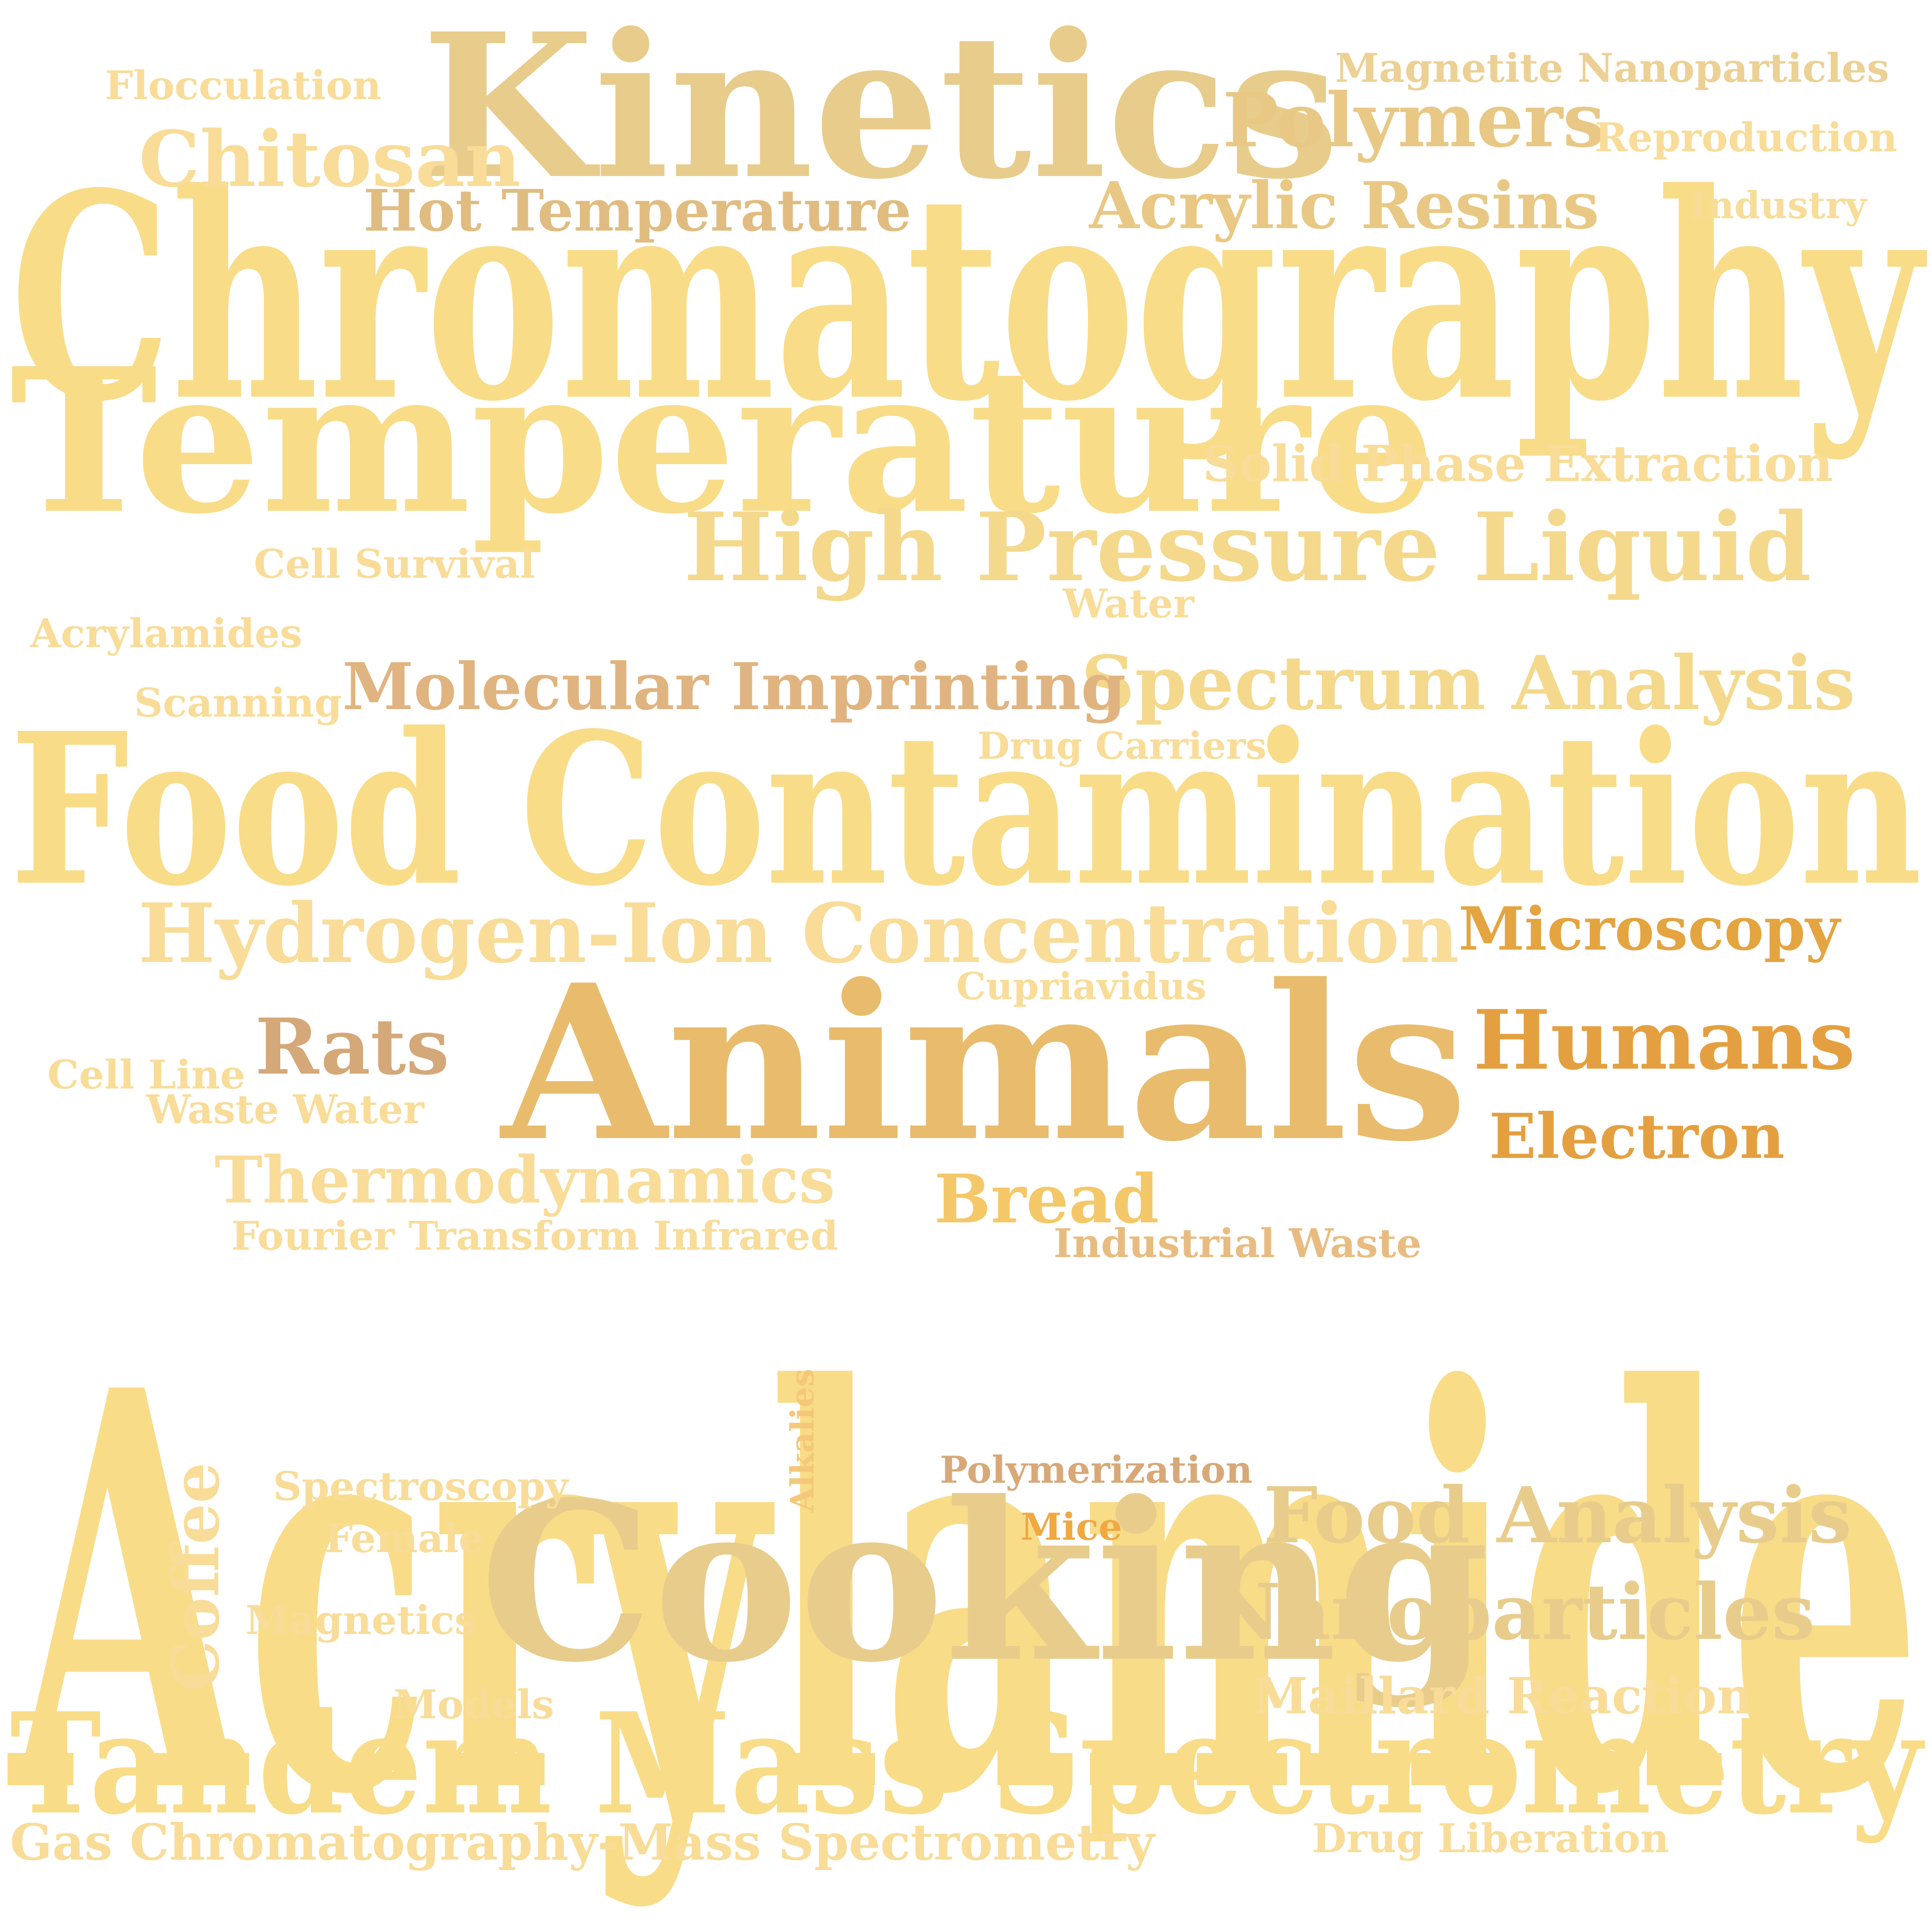 The image size is (1932, 1932). Describe the element at coordinates (1096, 1470) in the screenshot. I see `word-polymerization: Polymerization` at that location.